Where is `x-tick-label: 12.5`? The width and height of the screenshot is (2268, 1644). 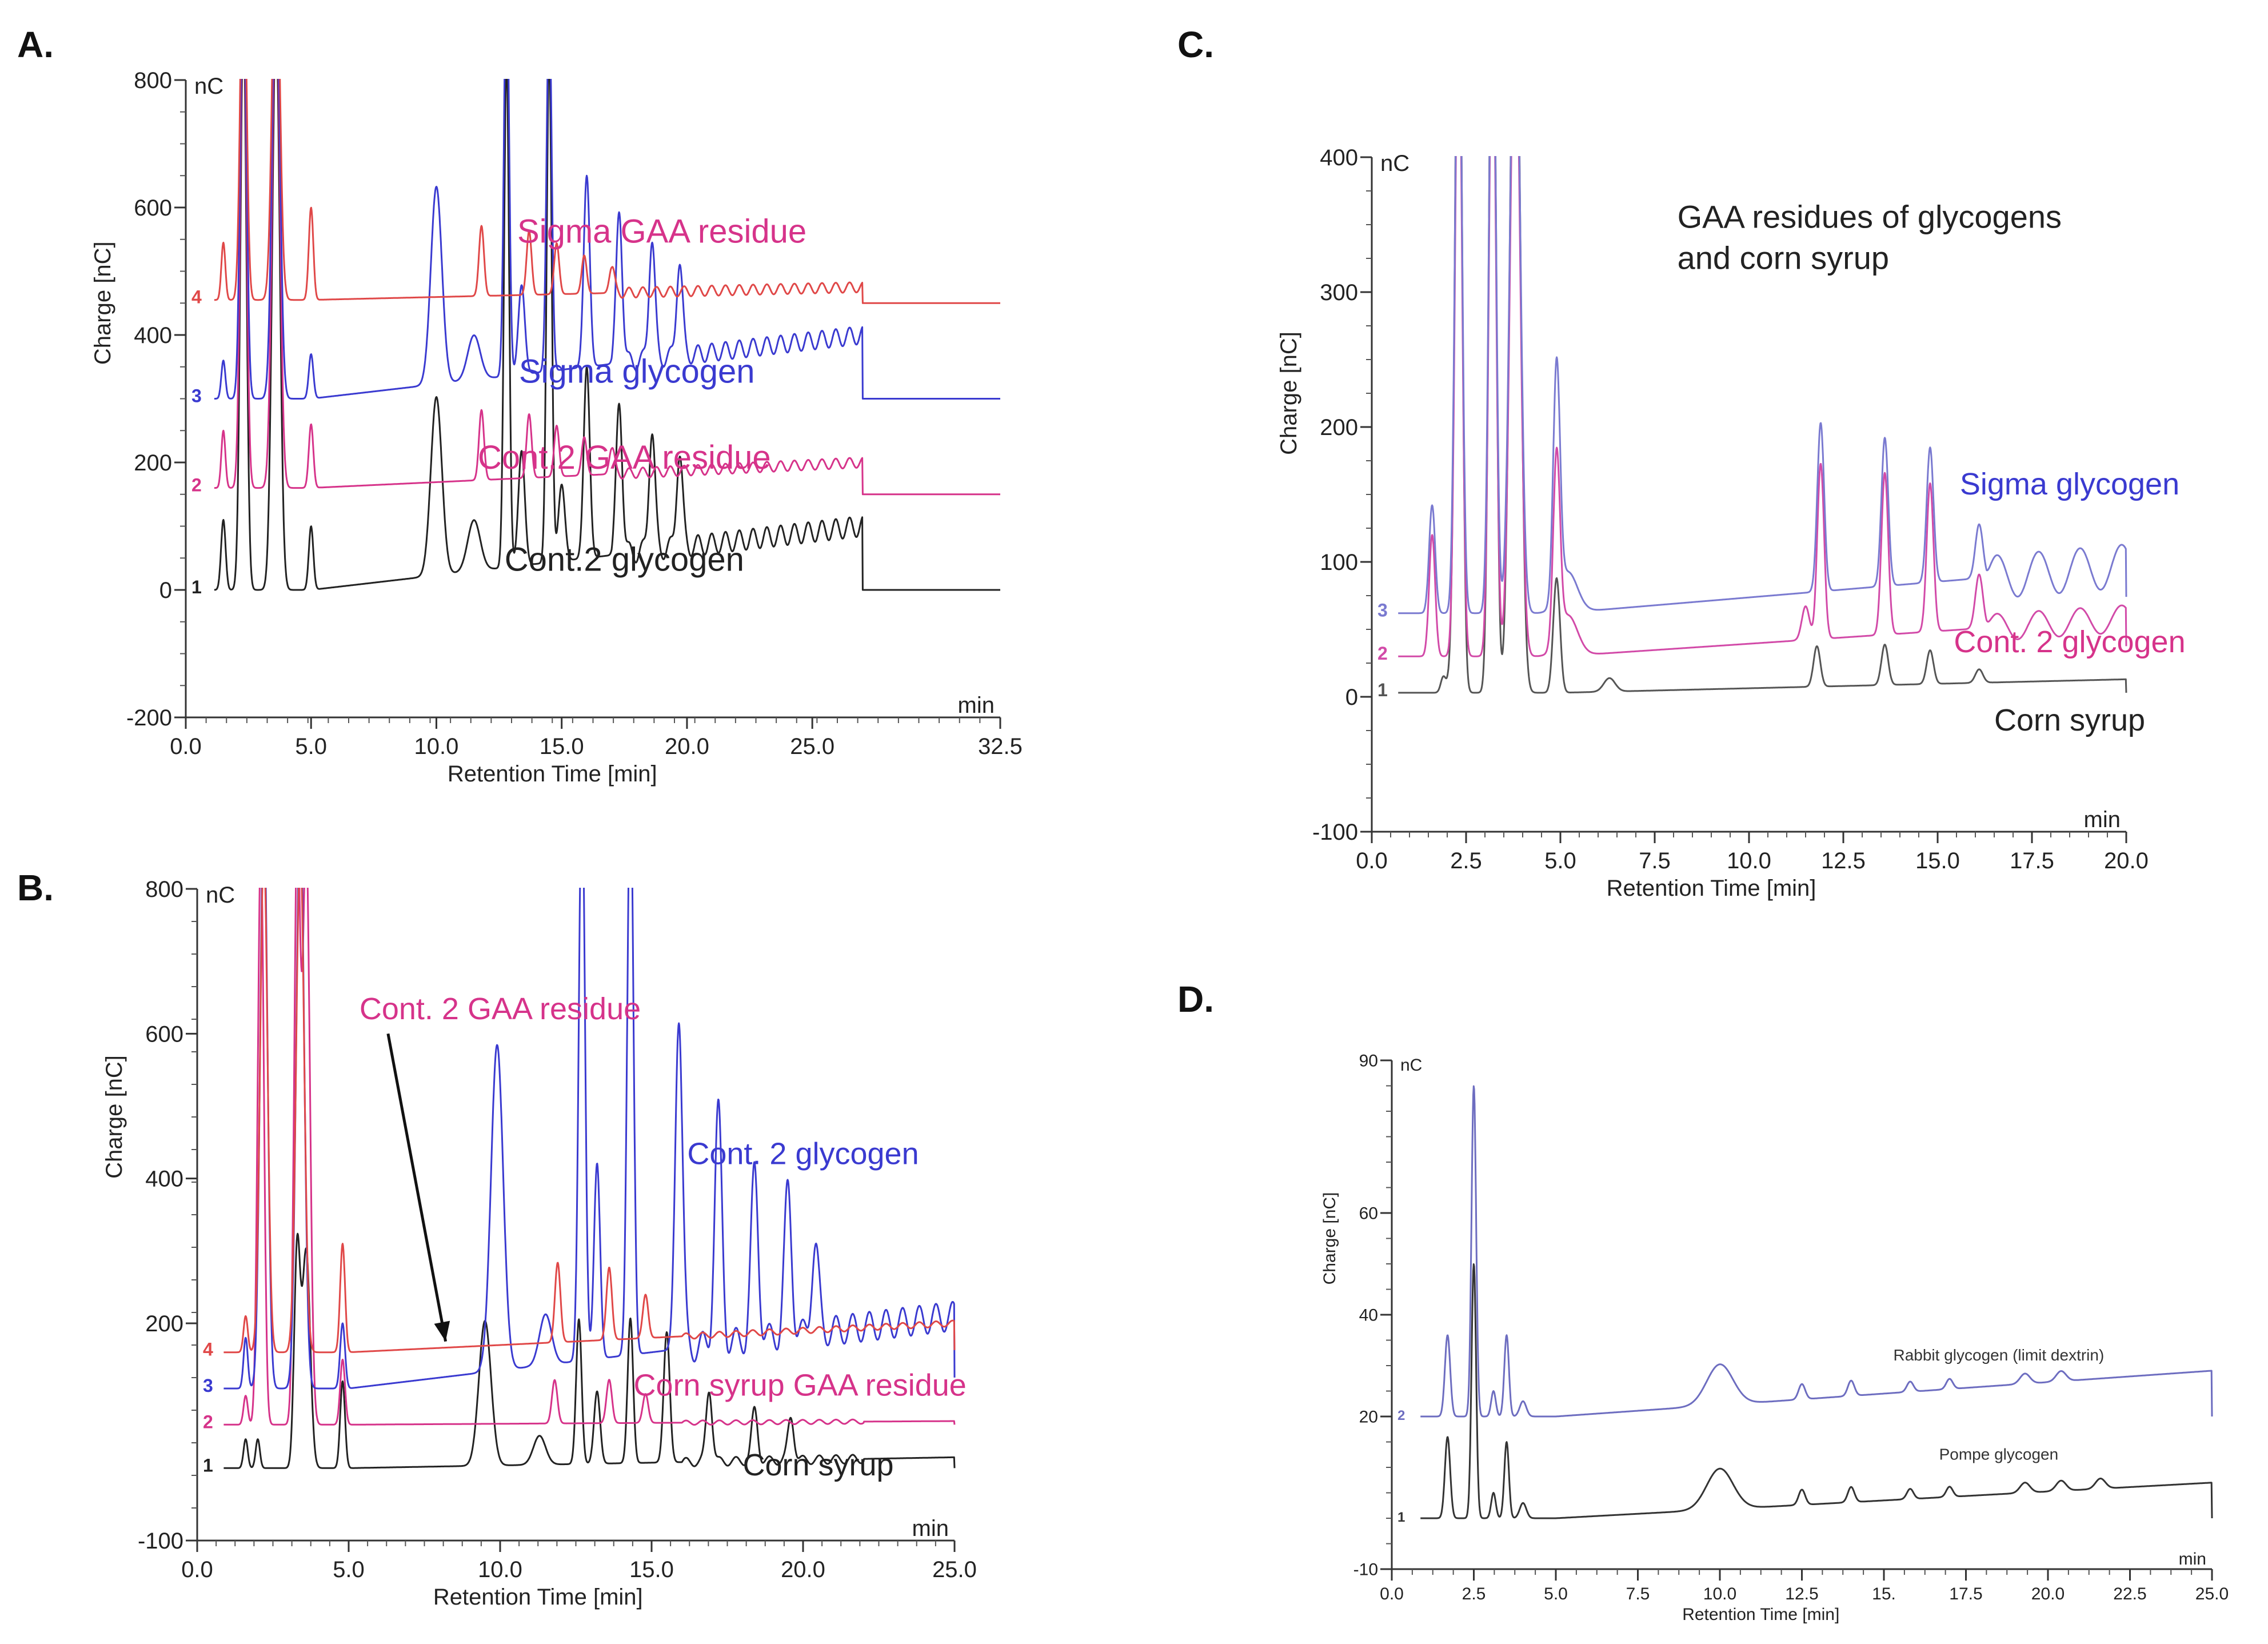 x-tick-label: 12.5 is located at coordinates (1843, 860).